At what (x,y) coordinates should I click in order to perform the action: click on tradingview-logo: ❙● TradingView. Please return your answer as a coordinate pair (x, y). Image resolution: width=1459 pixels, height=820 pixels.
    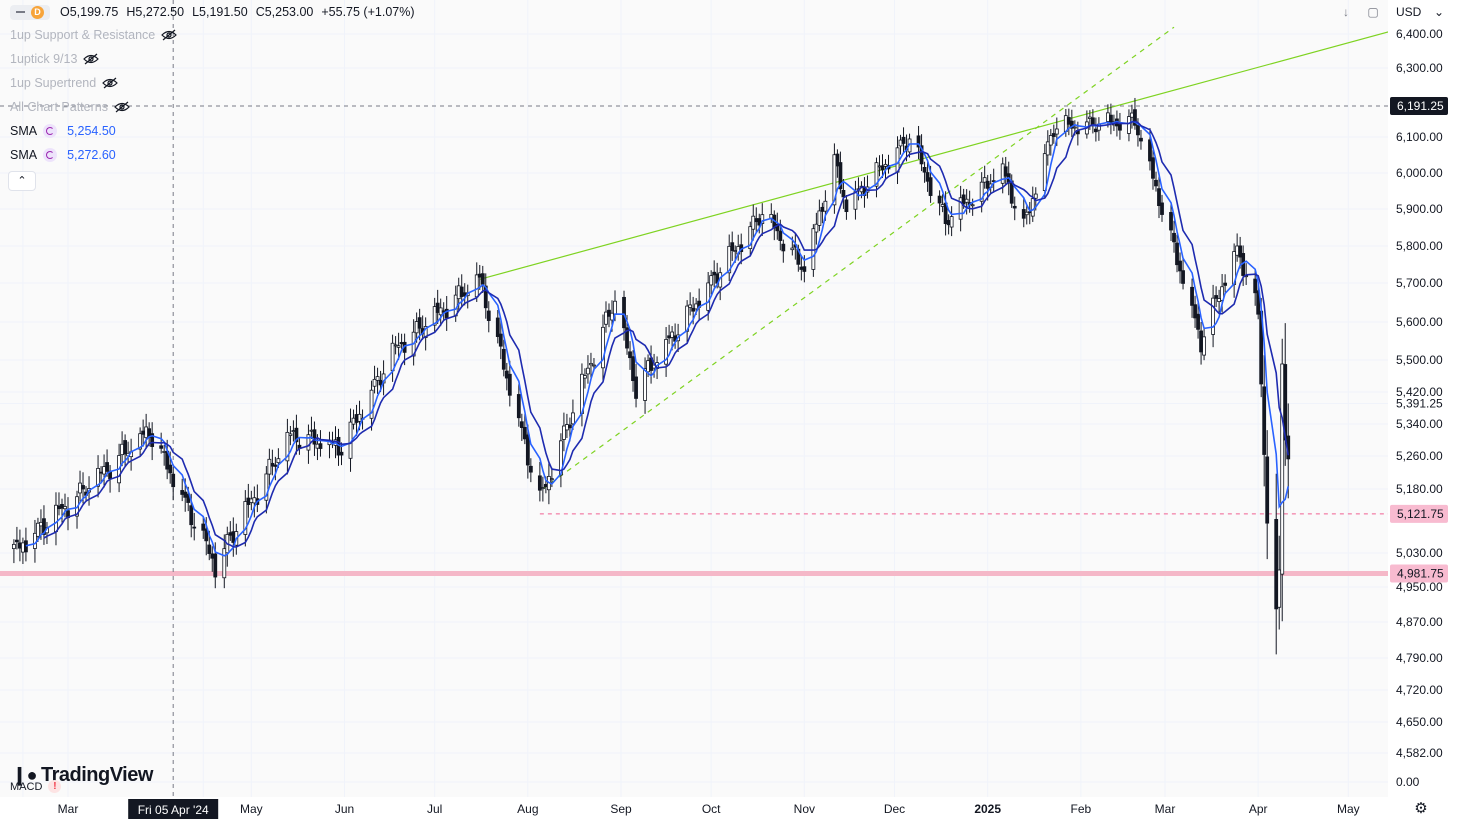
    Looking at the image, I should click on (82, 775).